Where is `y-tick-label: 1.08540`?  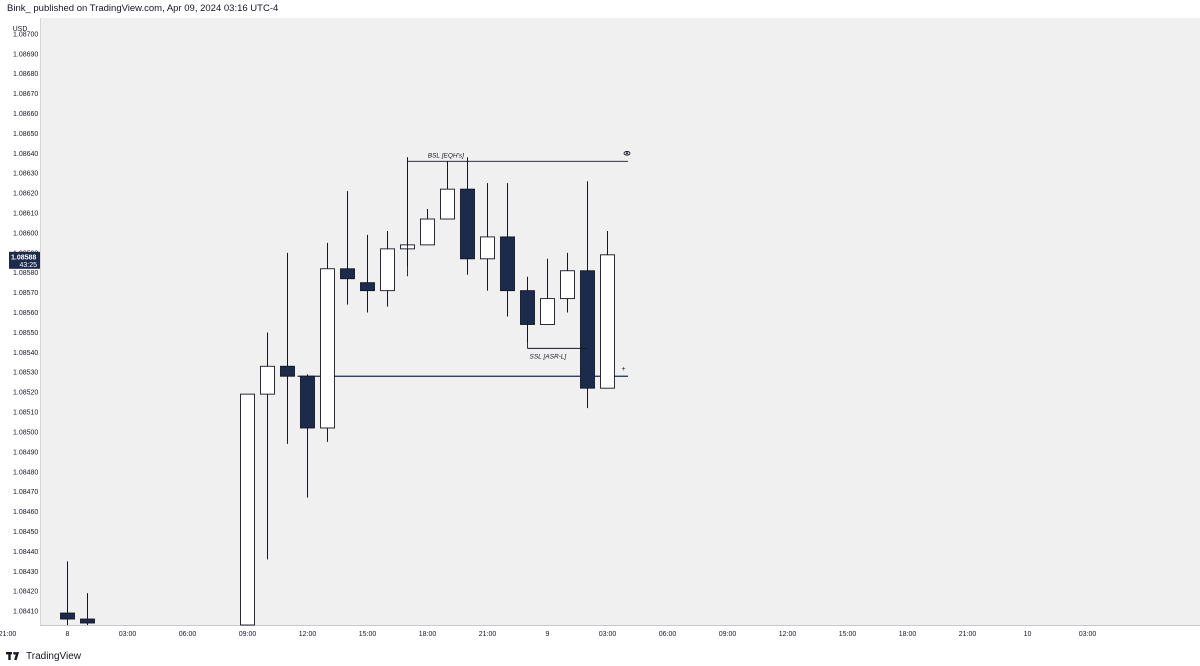 y-tick-label: 1.08540 is located at coordinates (25, 353).